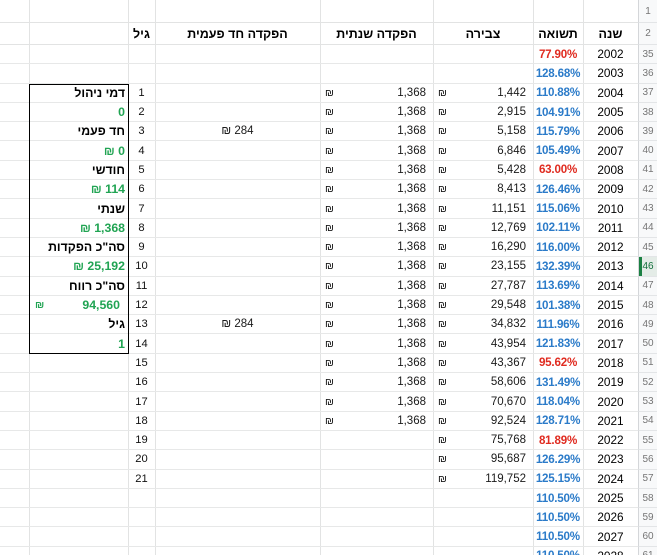 The width and height of the screenshot is (657, 555). Describe the element at coordinates (610, 401) in the screenshot. I see `cell-year: 2020` at that location.